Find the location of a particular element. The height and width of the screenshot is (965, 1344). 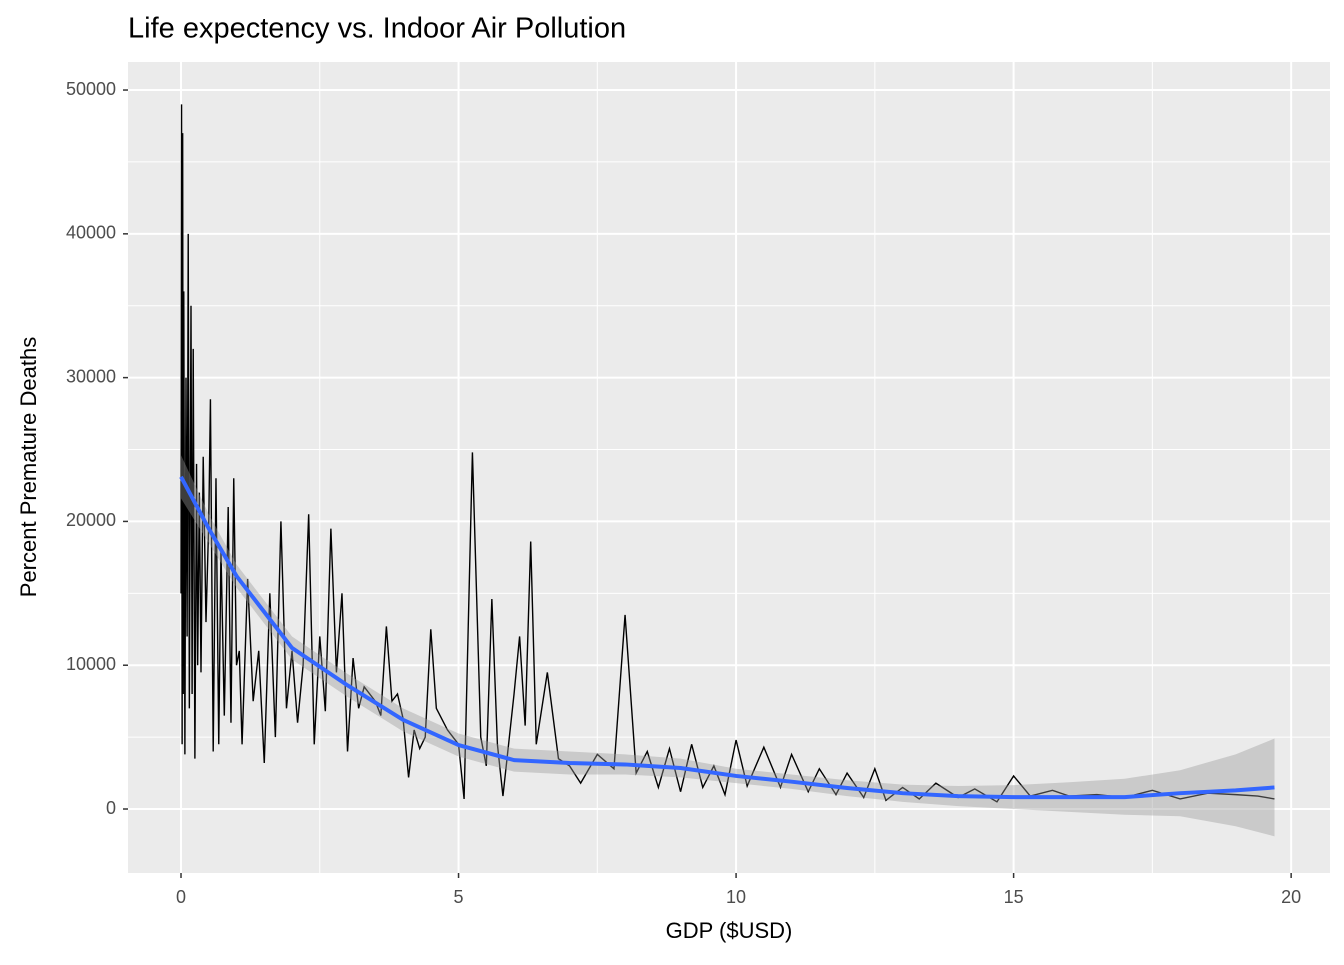

x-tick-label: 0 is located at coordinates (181, 897).